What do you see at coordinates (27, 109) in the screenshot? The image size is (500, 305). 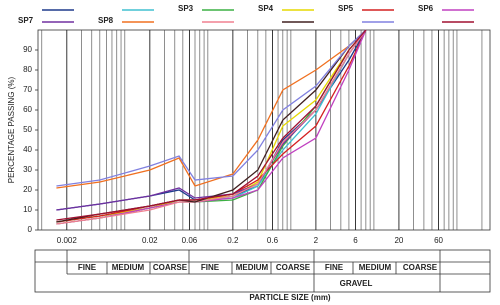 I see `y-tick-label: 60` at bounding box center [27, 109].